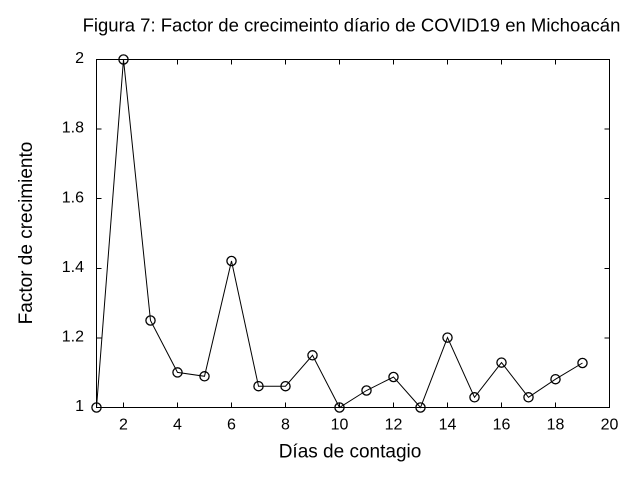  I want to click on svg-text: 12, so click(394, 425).